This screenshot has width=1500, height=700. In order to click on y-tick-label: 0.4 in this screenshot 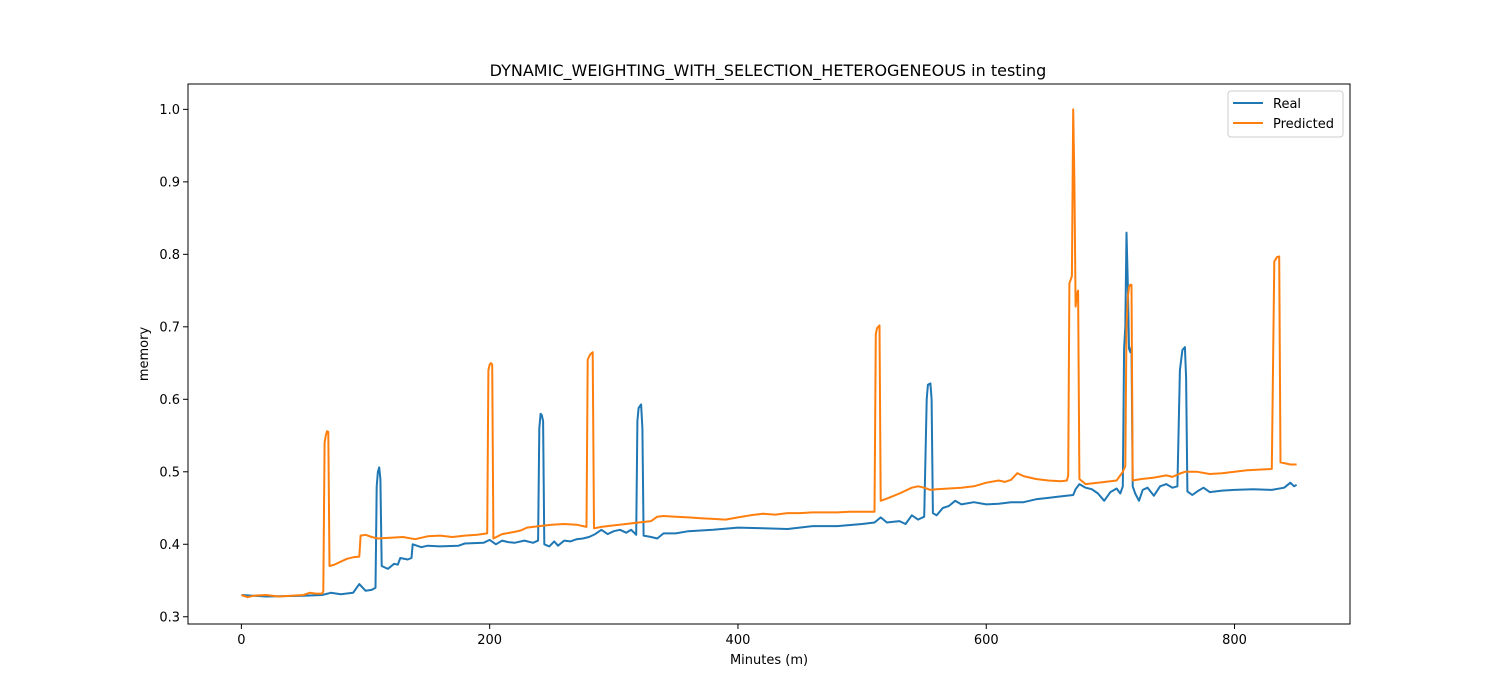, I will do `click(169, 545)`.